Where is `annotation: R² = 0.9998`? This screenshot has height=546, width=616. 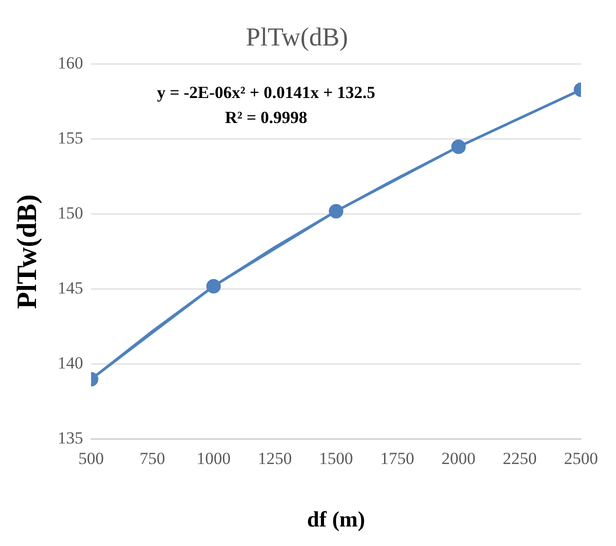 annotation: R² = 0.9998 is located at coordinates (266, 118).